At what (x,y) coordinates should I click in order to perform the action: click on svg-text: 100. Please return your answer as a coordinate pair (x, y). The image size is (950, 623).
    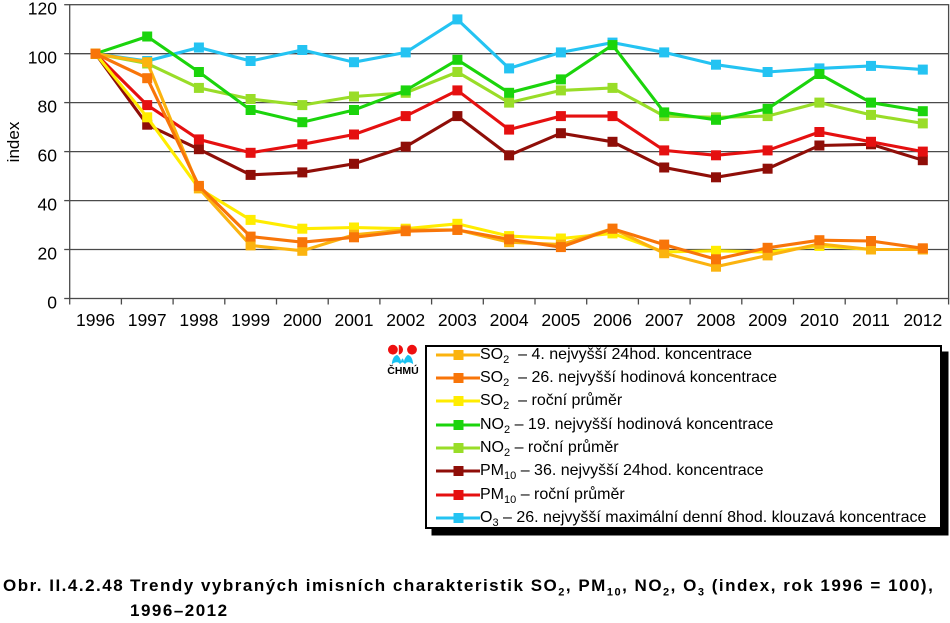
    Looking at the image, I should click on (42, 58).